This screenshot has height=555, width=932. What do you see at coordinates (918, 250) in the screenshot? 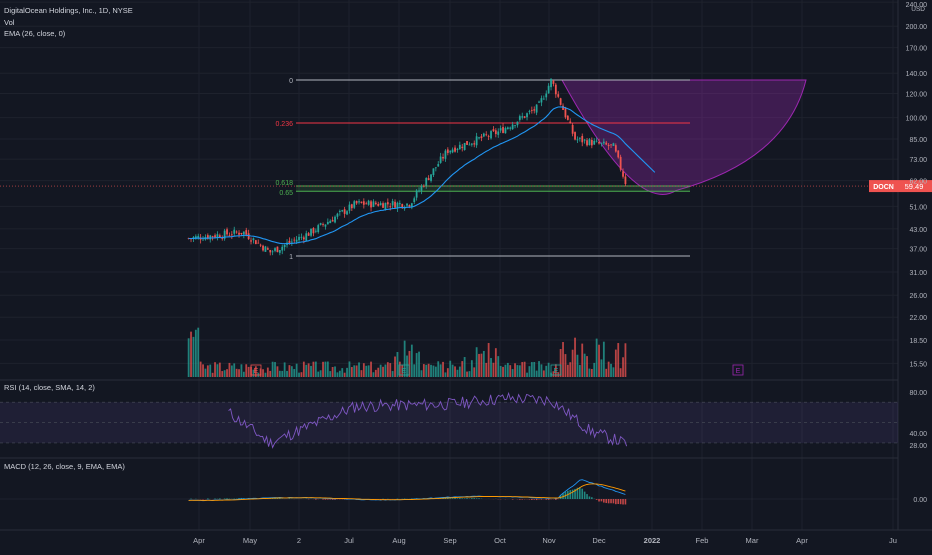
I see `price-tick-label: 37.00` at bounding box center [918, 250].